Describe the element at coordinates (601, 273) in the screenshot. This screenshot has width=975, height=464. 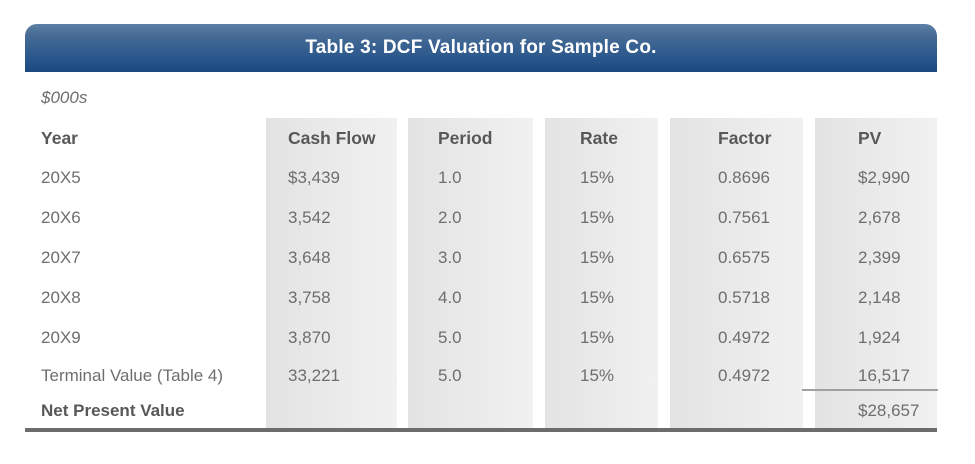
I see `rate-column-band` at that location.